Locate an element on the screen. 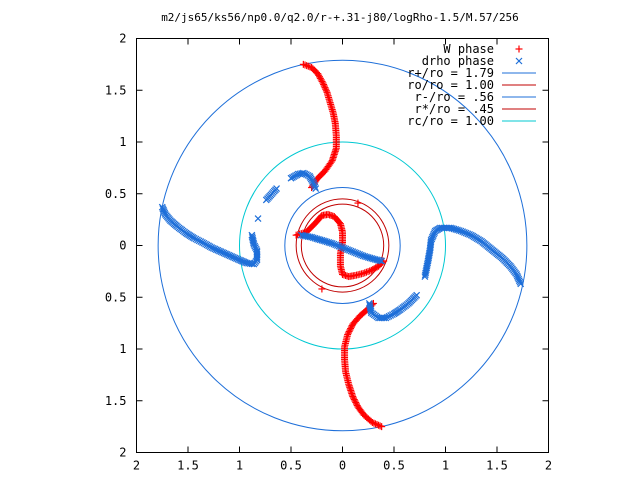 The height and width of the screenshot is (480, 640). legend-label: r*/ro = .45 is located at coordinates (454, 109).